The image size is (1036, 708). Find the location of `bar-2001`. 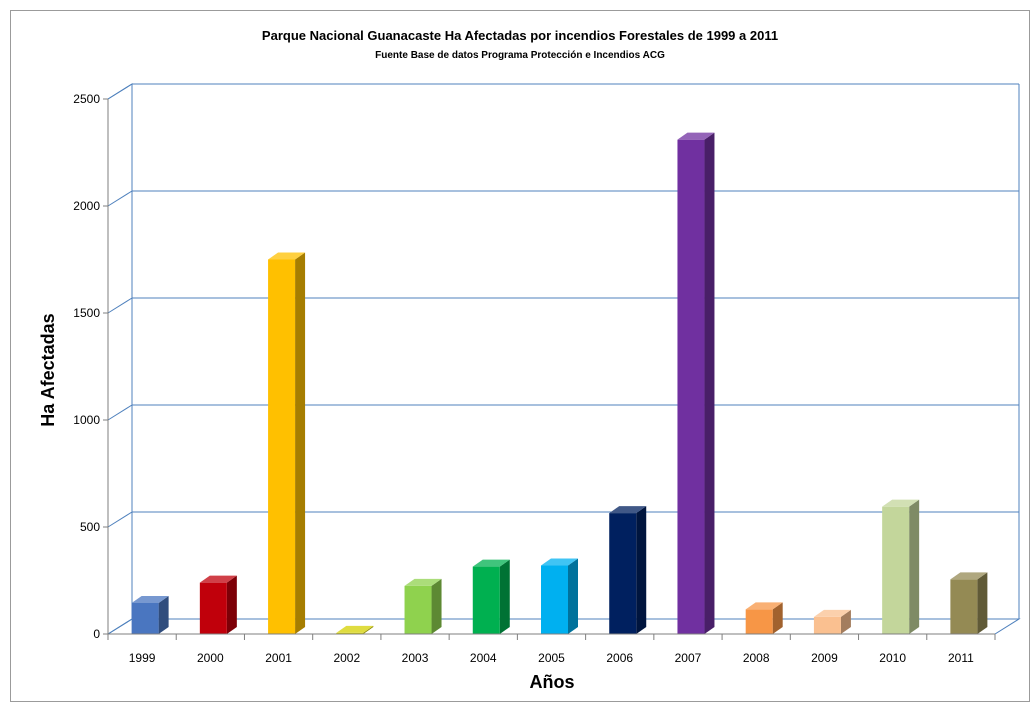

bar-2001 is located at coordinates (287, 443).